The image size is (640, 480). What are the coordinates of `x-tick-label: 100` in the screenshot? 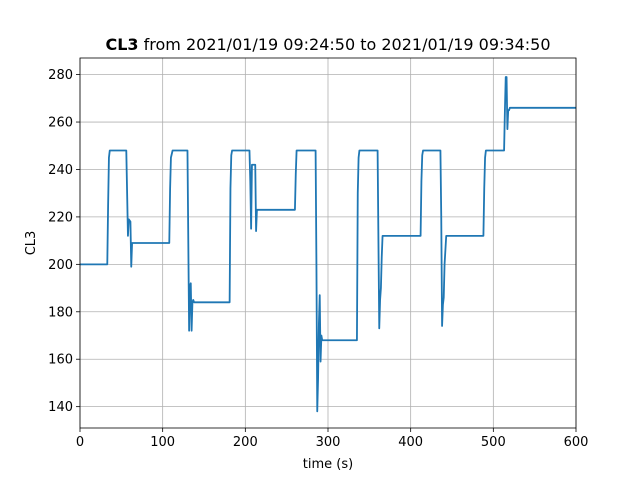 It's located at (162, 442).